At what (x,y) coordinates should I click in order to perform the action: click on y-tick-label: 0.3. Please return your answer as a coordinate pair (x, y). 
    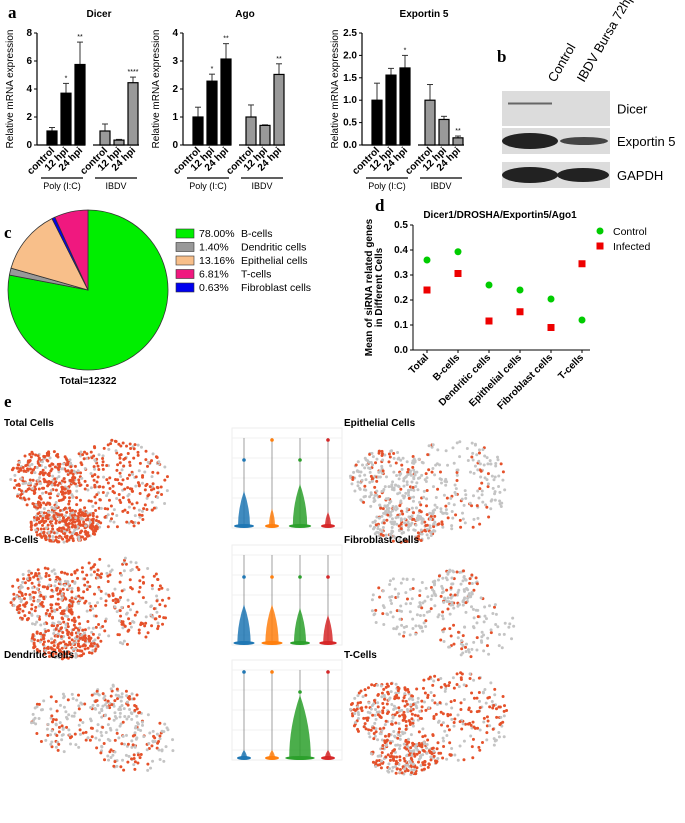
    Looking at the image, I should click on (401, 275).